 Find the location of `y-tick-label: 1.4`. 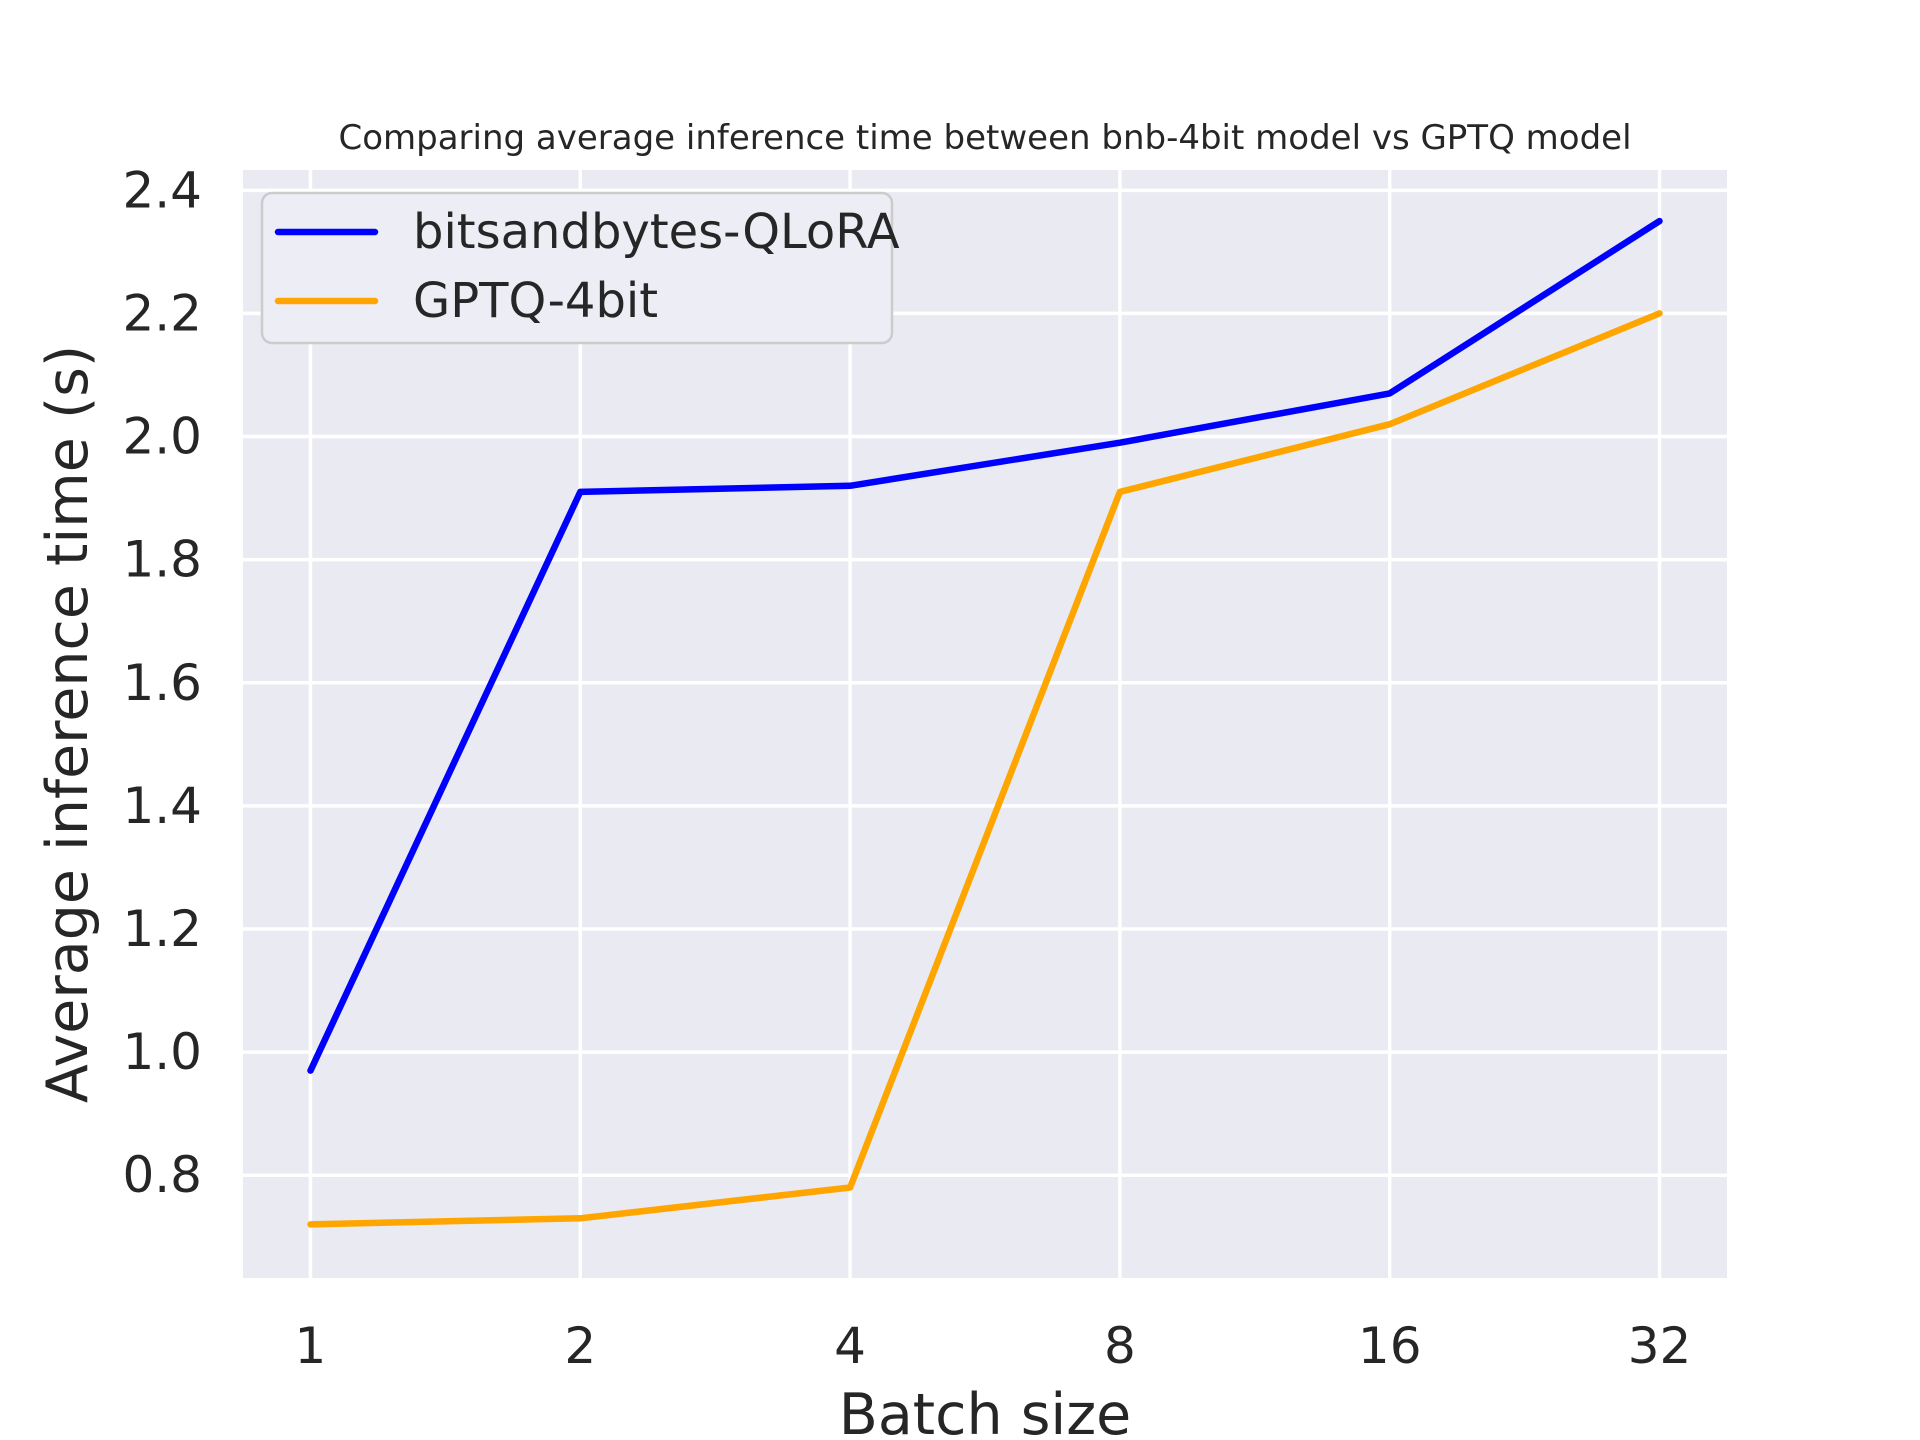

y-tick-label: 1.4 is located at coordinates (162, 806).